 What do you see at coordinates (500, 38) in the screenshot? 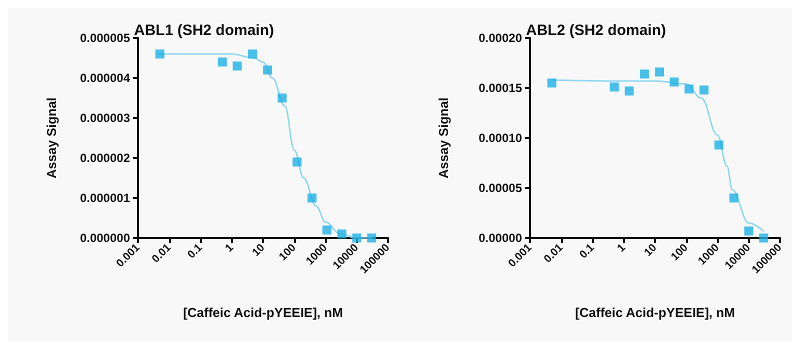
I see `y-tick-label: 0.00020` at bounding box center [500, 38].